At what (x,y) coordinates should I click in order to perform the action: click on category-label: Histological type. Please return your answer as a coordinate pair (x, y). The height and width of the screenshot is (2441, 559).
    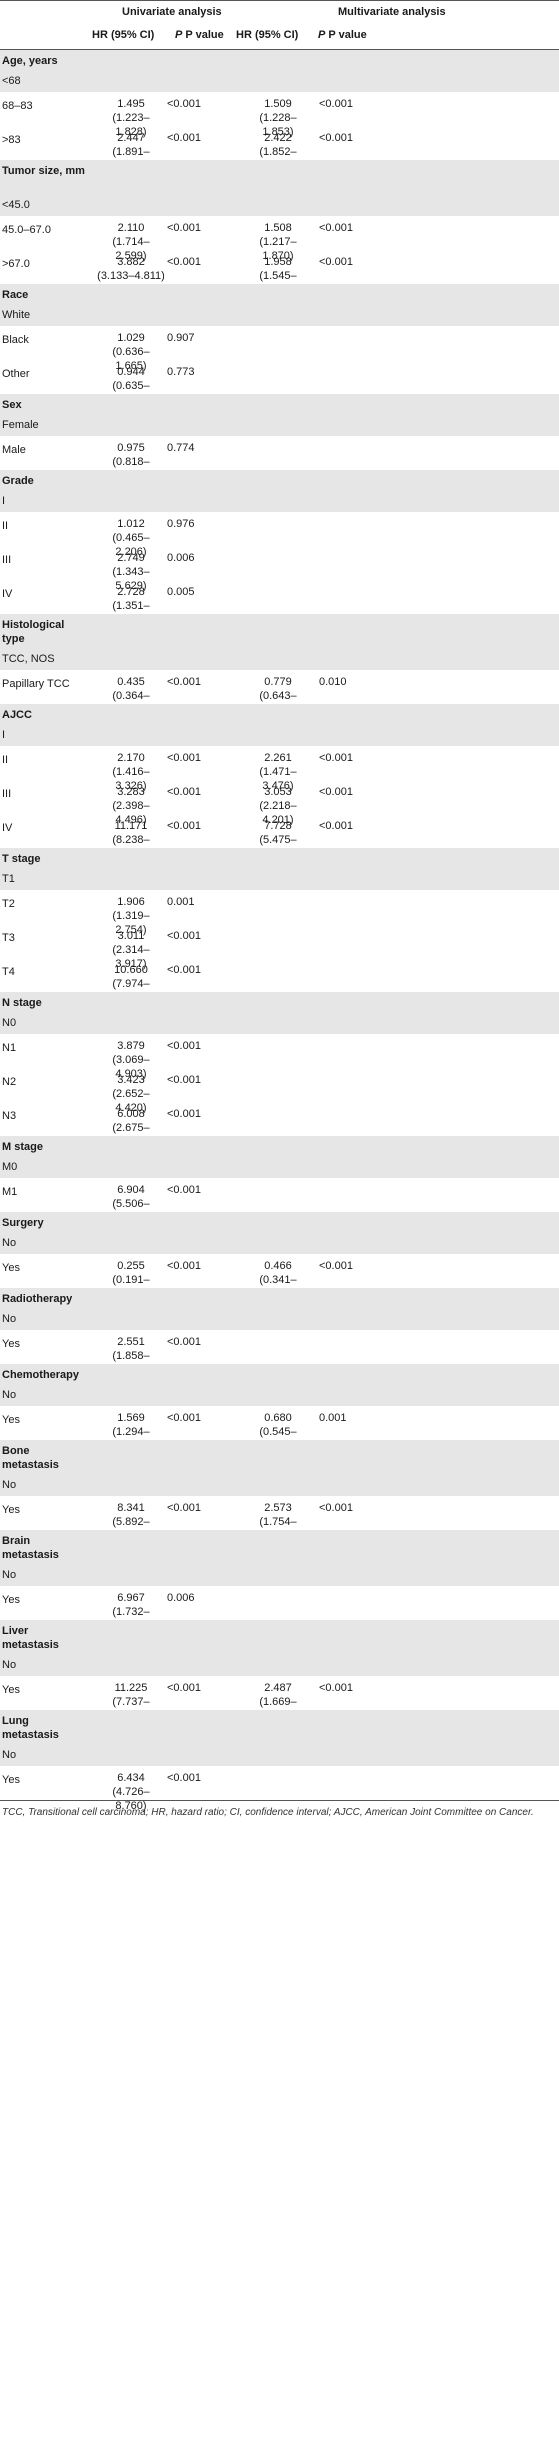
    Looking at the image, I should click on (33, 632).